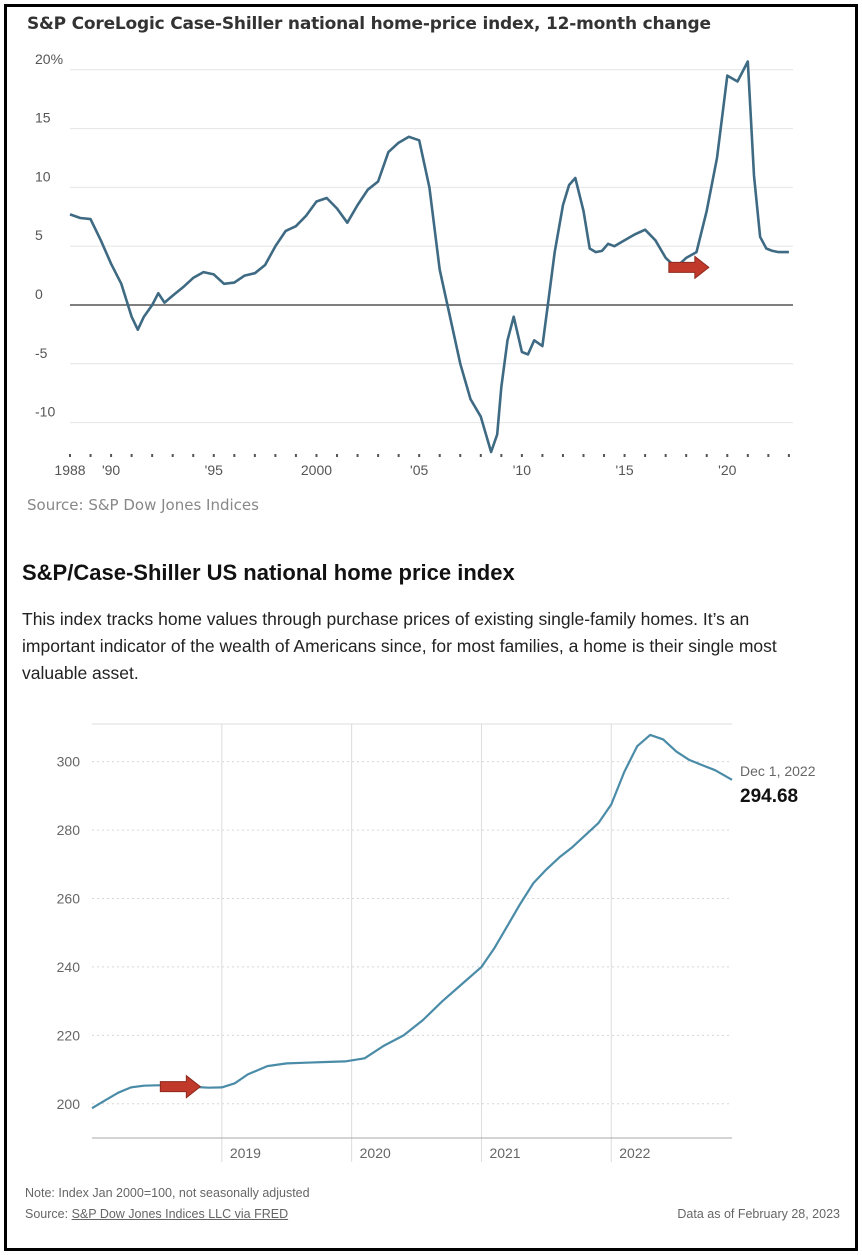  I want to click on end-label-date: Dec 1, 2022, so click(778, 771).